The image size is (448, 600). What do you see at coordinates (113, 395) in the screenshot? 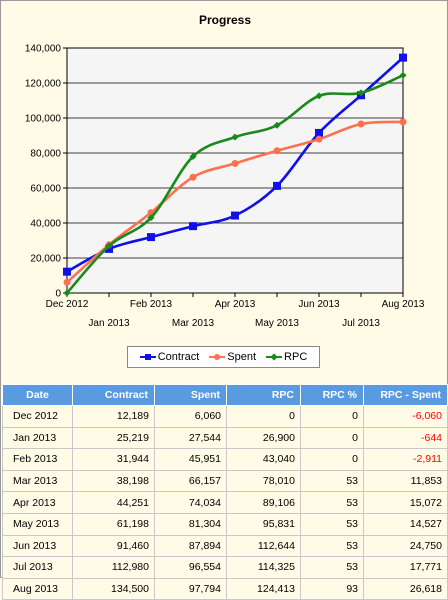
I see `column-header: Contract` at bounding box center [113, 395].